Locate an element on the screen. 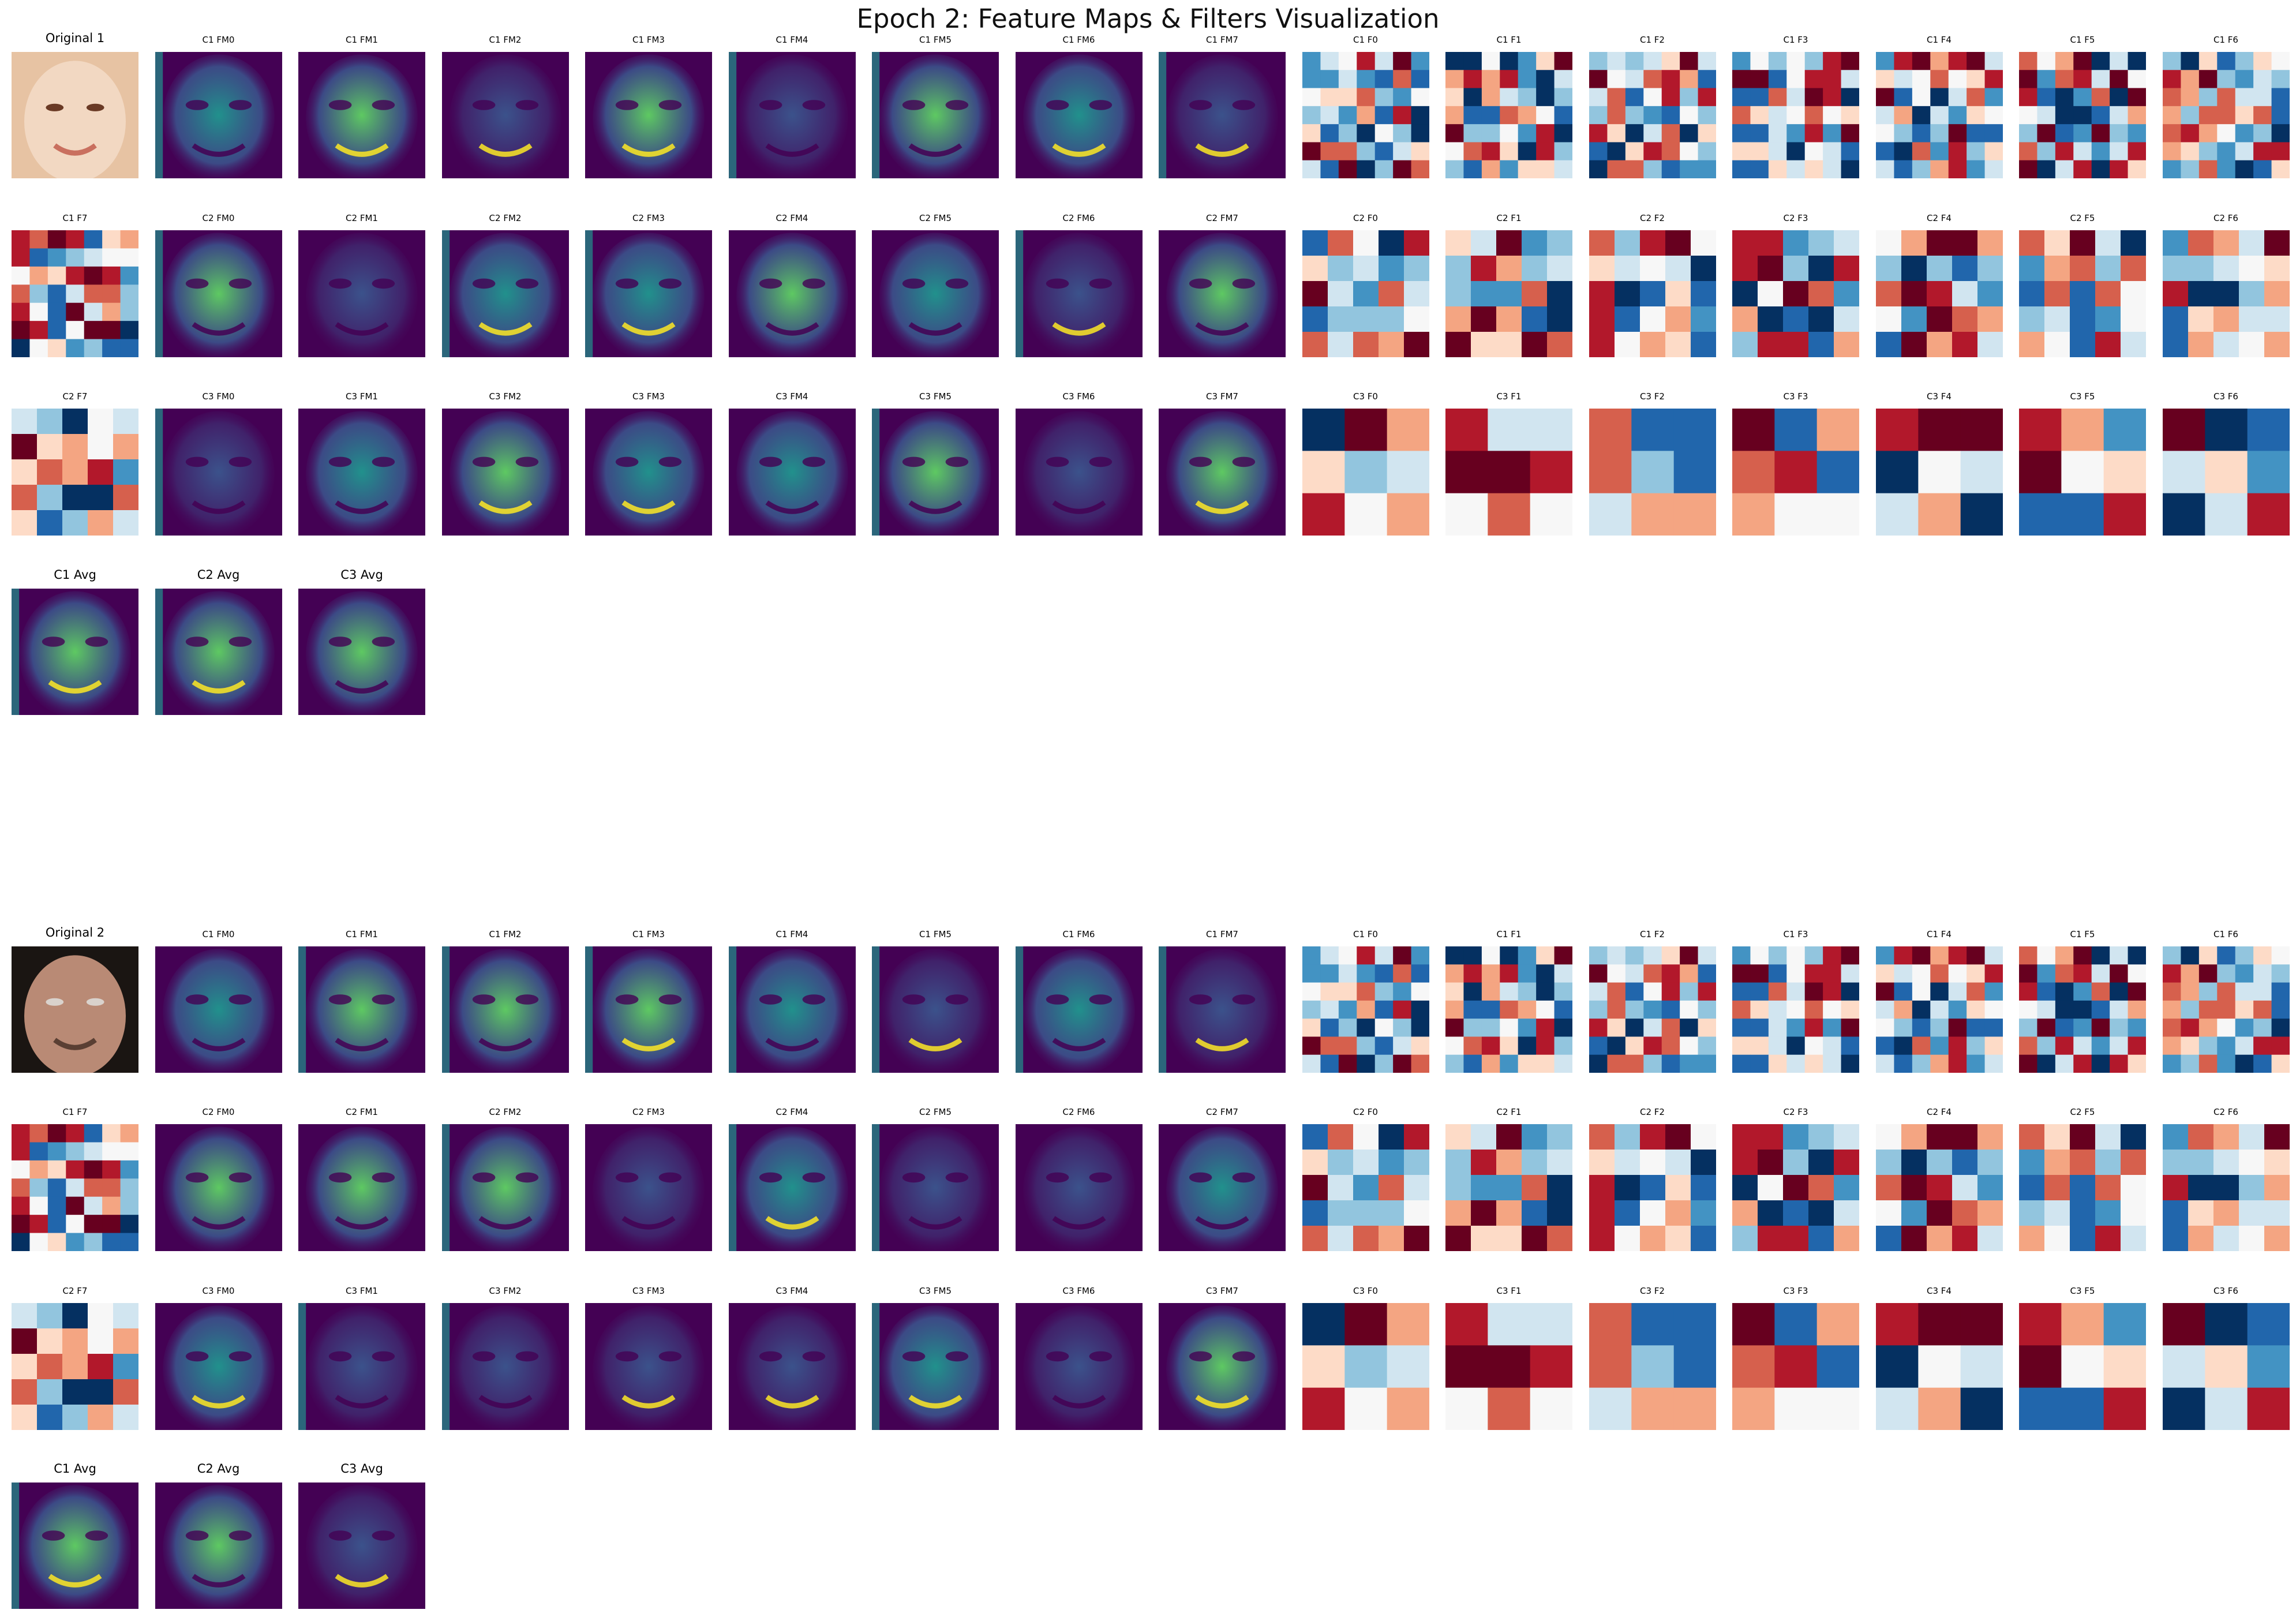 The image size is (2296, 1621). panel-2-c3-f2: C3 F2 is located at coordinates (1652, 1358).